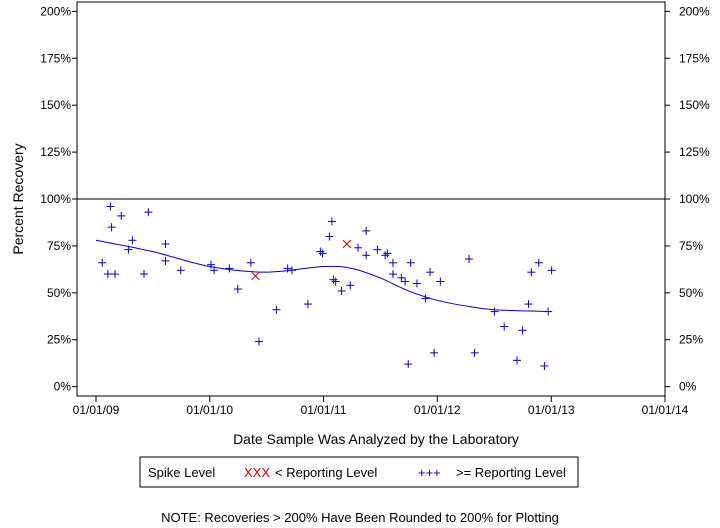  Describe the element at coordinates (694, 105) in the screenshot. I see `y-tick-label-right: 150%` at that location.